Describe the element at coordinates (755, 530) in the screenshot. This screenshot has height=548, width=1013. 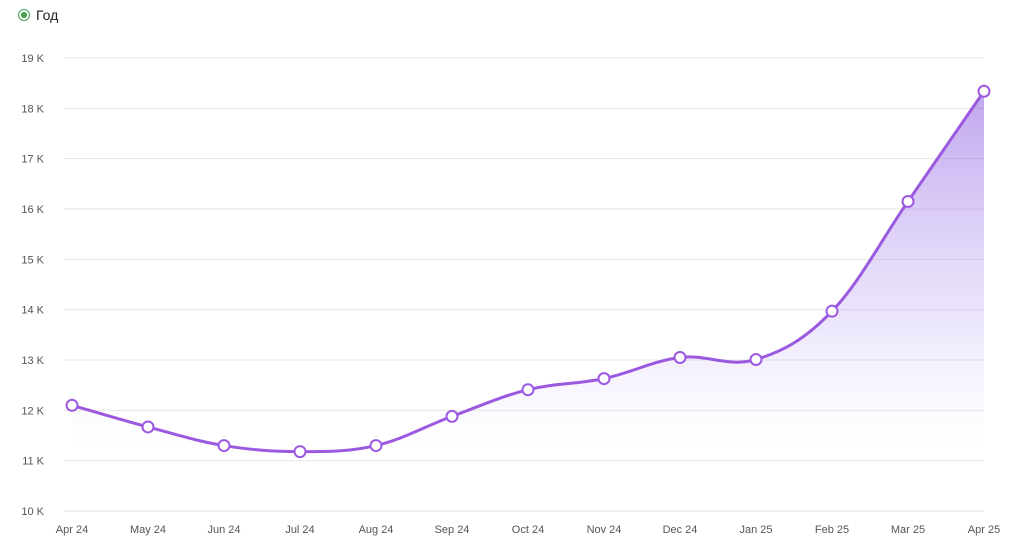
I see `x-tick-label: Jan 25` at that location.